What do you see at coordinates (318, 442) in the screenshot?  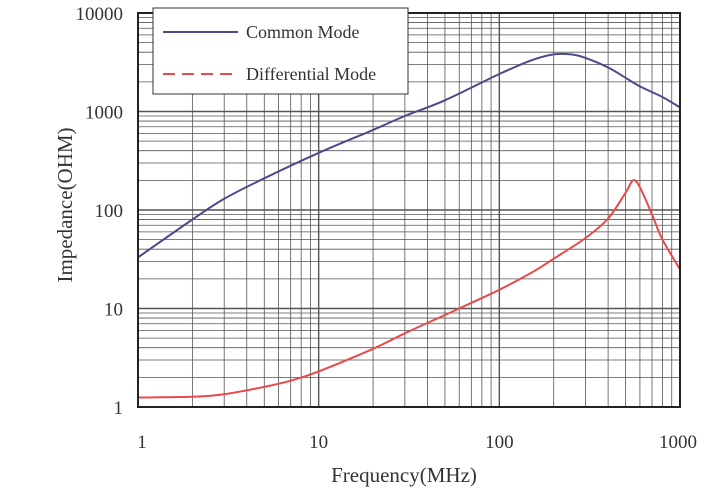 I see `x-tick-label: 10` at bounding box center [318, 442].